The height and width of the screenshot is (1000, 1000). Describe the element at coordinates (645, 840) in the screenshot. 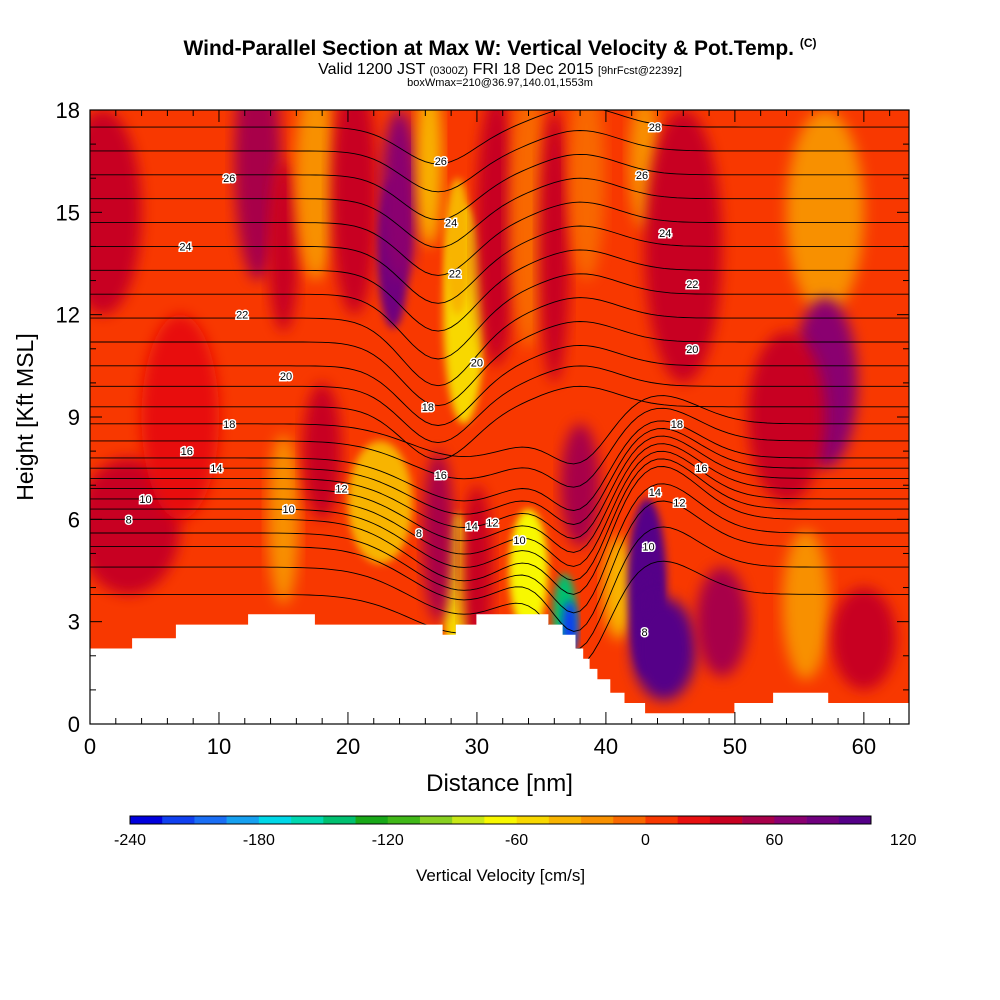

I see `colorbar-tick-label: 0` at that location.